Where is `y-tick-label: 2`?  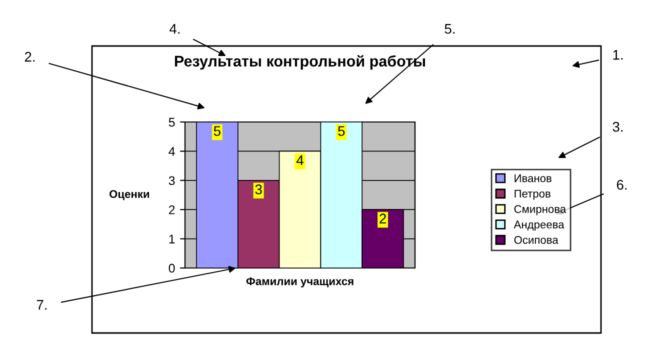
y-tick-label: 2 is located at coordinates (171, 209).